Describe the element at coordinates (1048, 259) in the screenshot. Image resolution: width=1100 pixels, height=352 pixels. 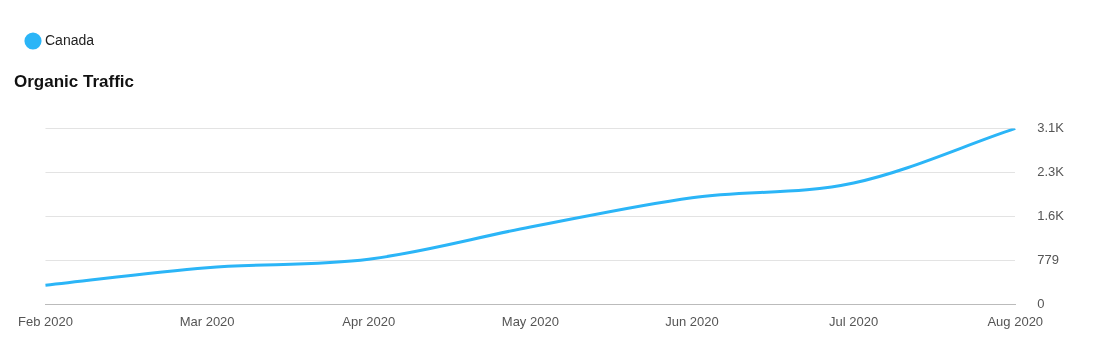
I see `y-tick-label: 779` at that location.